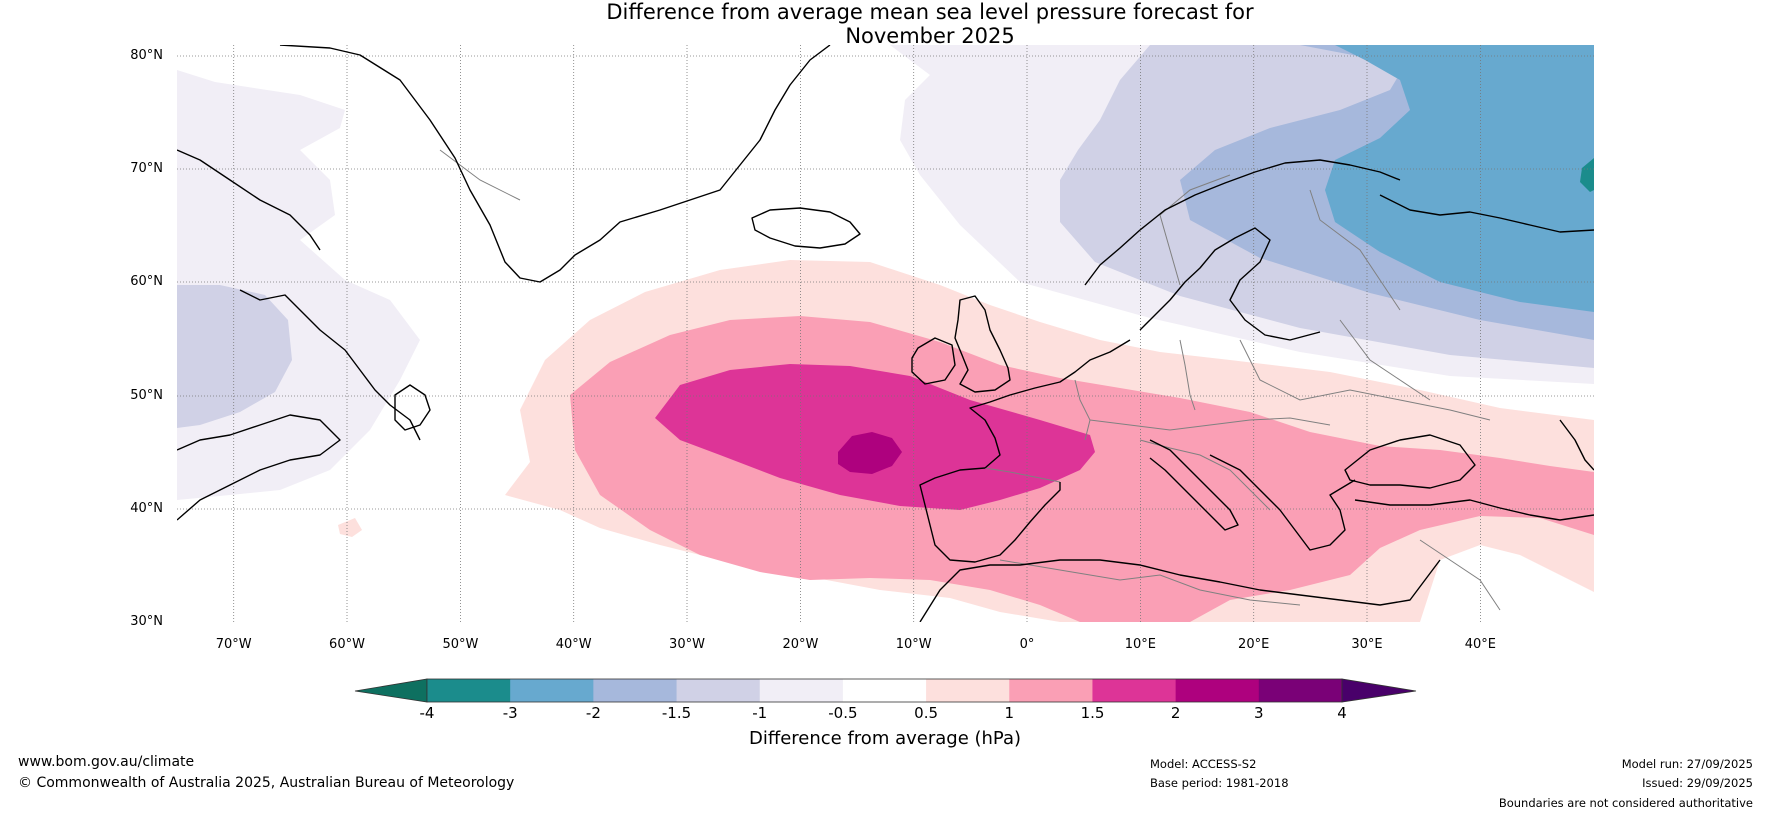  Describe the element at coordinates (350, 527) in the screenshot. I see `anomaly-band-0.5-to-1-isle` at that location.